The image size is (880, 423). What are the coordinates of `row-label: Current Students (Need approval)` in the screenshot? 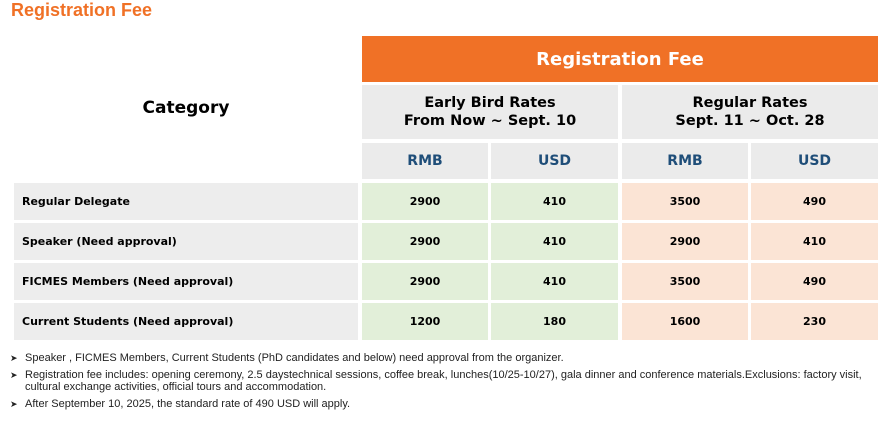 It's located at (186, 321).